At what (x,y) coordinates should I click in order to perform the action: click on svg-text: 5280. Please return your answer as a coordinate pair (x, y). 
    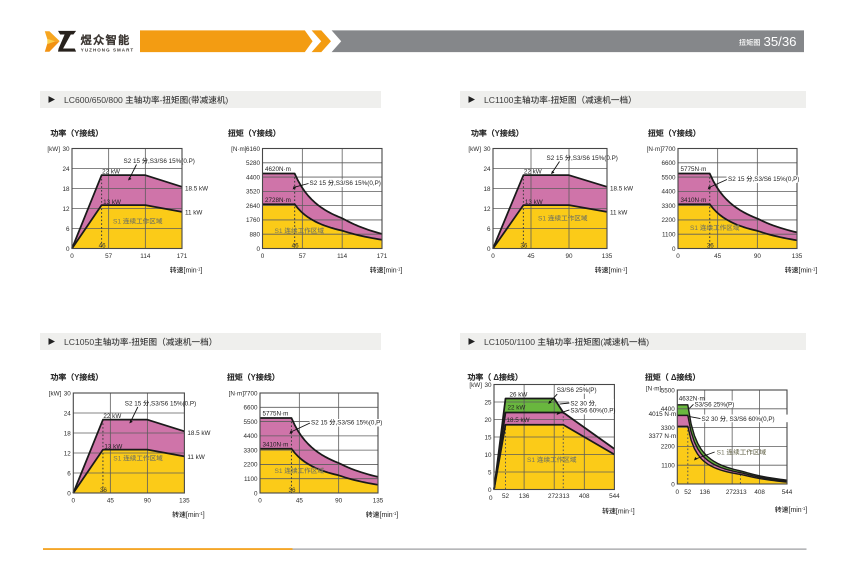
    Looking at the image, I should click on (253, 163).